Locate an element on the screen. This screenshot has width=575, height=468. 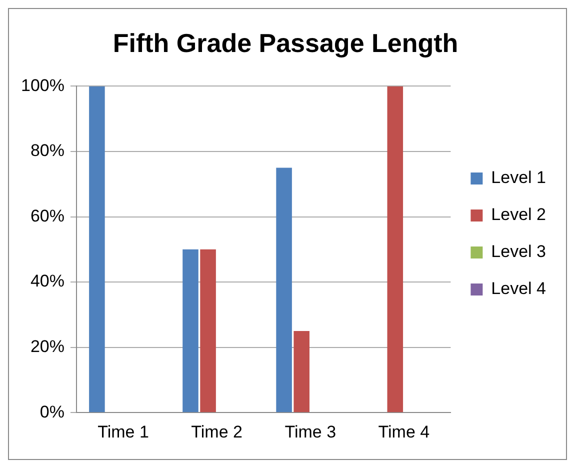
legend-label: Level 1 is located at coordinates (518, 178).